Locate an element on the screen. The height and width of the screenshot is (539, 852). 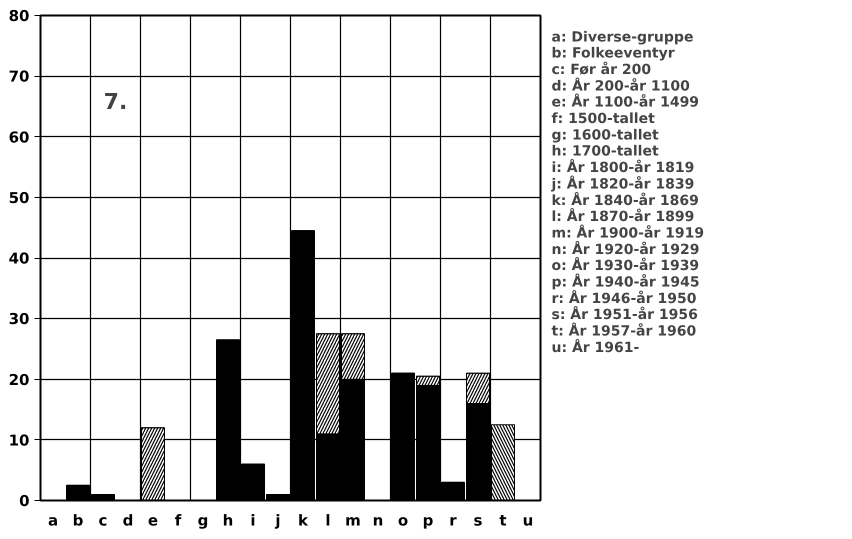
text: t: År 1957-år 1960 is located at coordinates (624, 331).